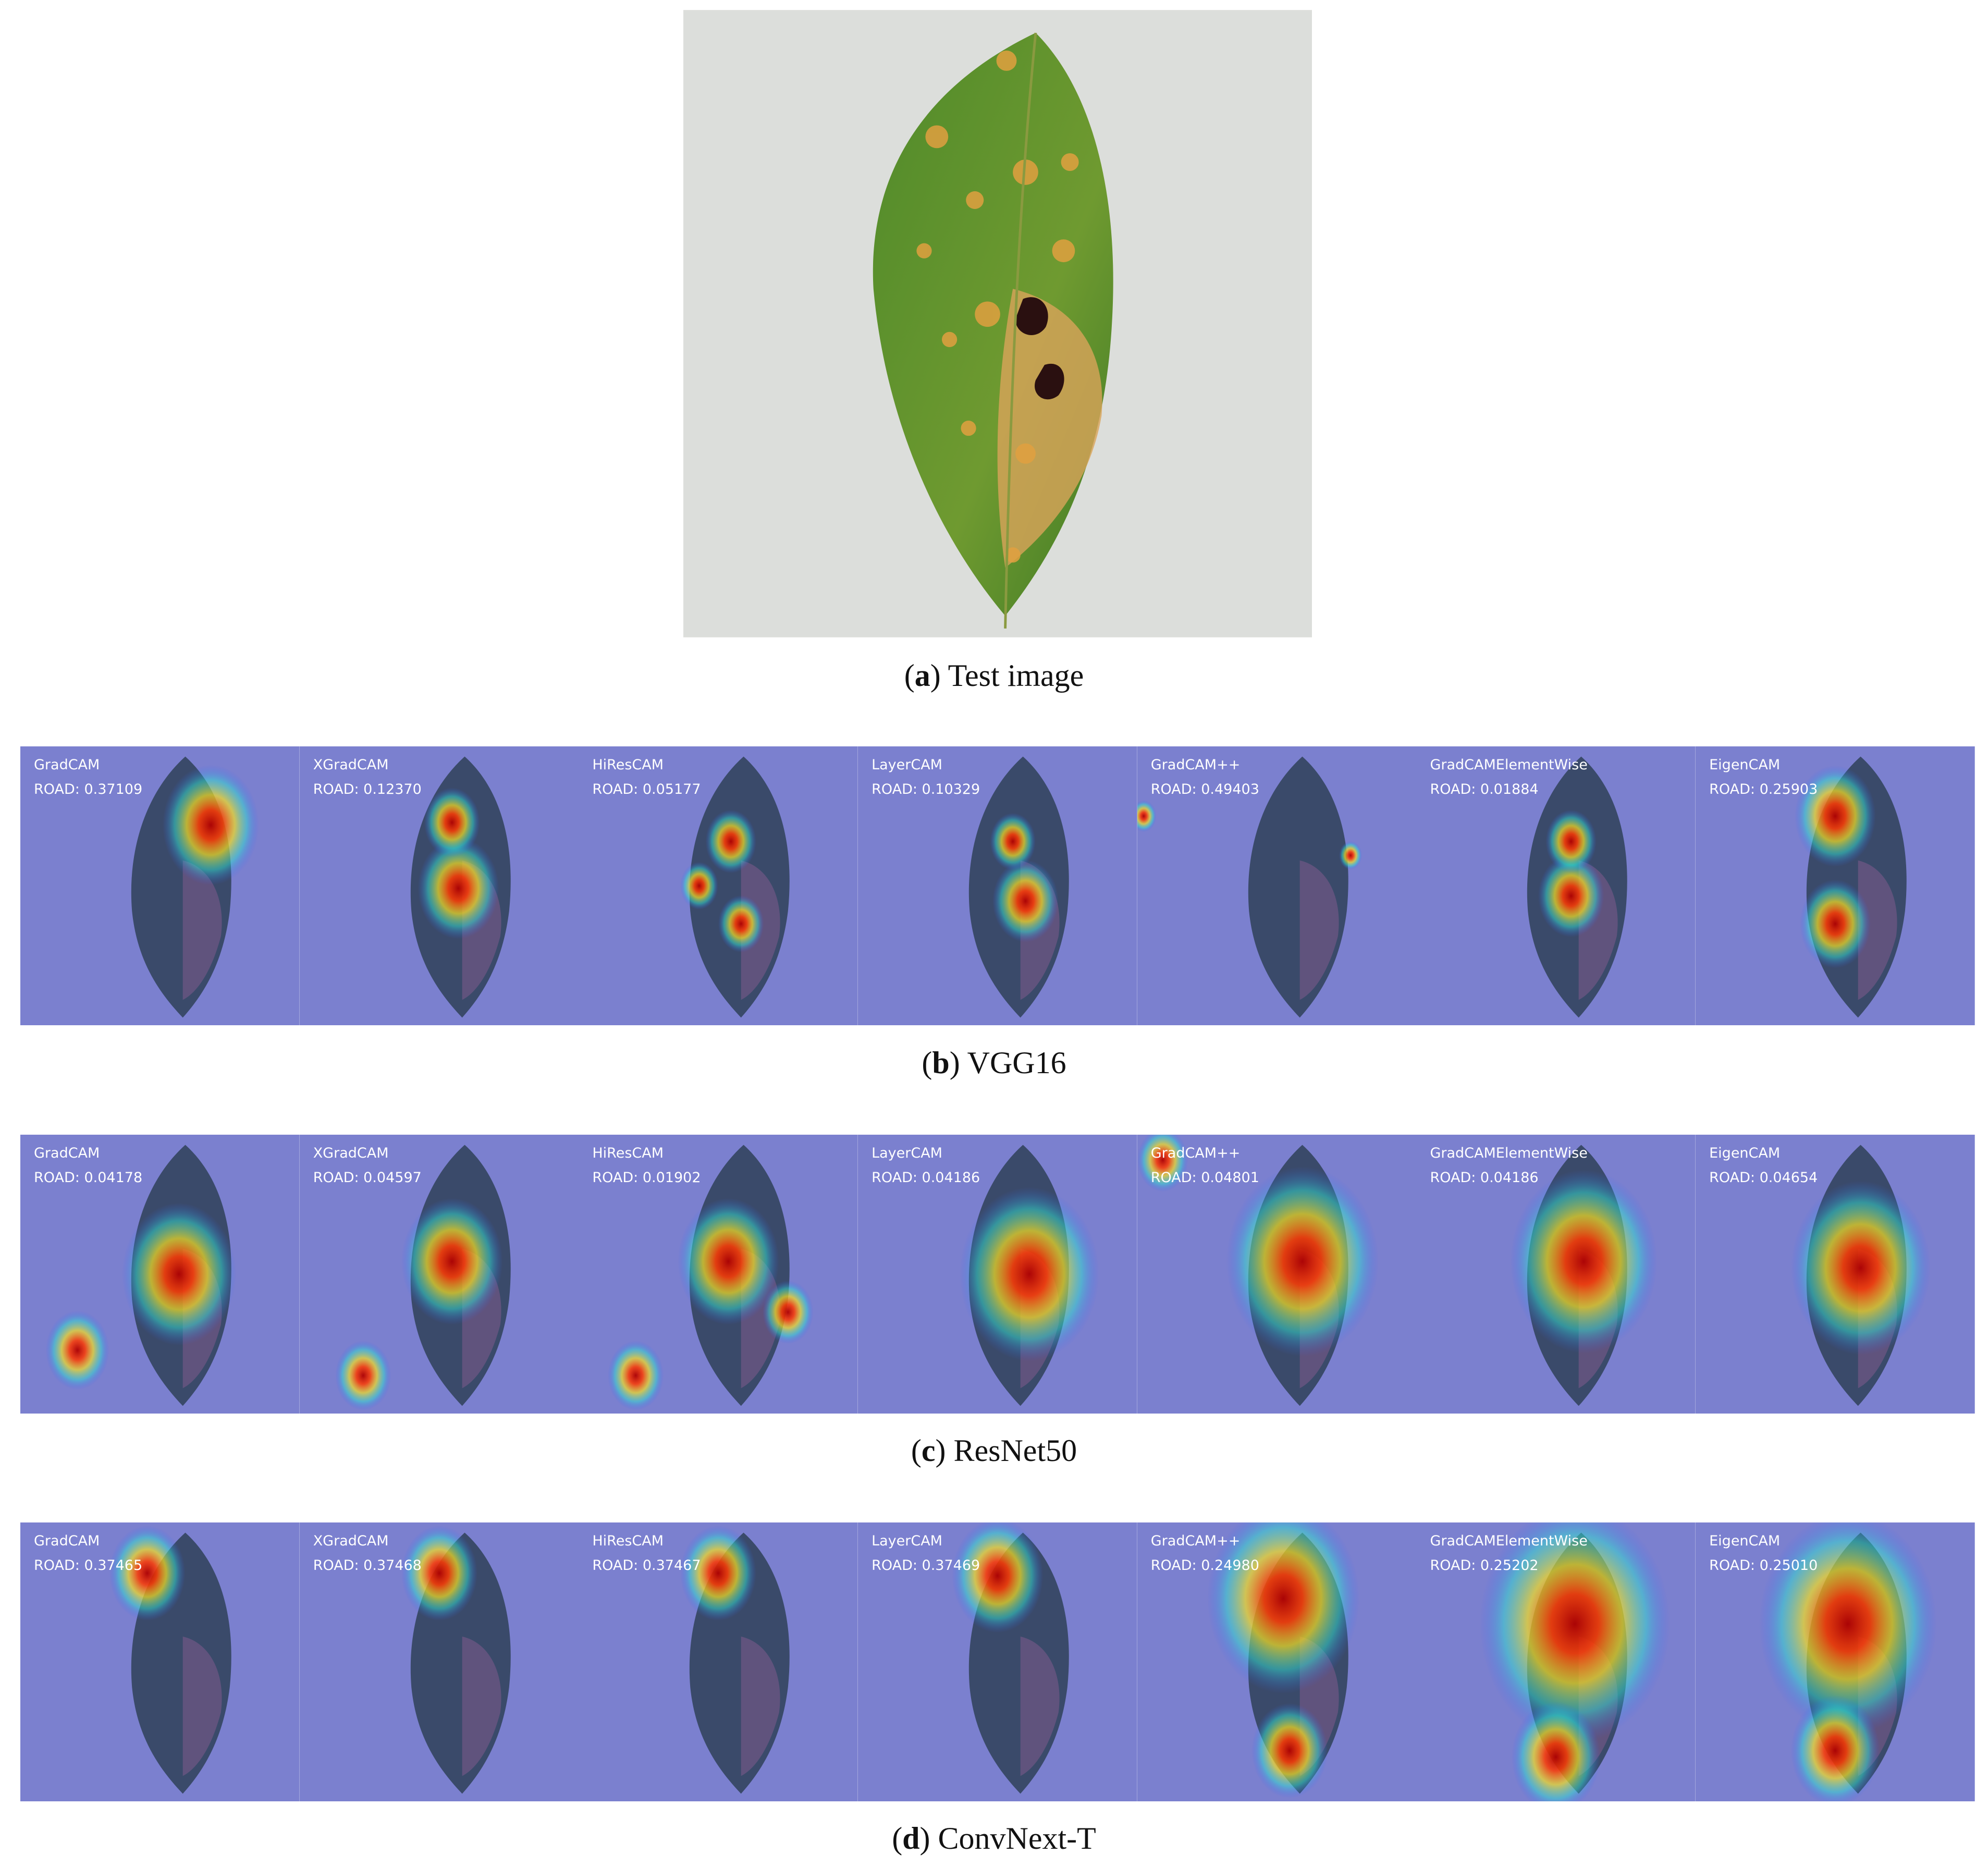 Image resolution: width=1988 pixels, height=1867 pixels. Describe the element at coordinates (1205, 1565) in the screenshot. I see `road-score: ROAD: 0.24980` at that location.